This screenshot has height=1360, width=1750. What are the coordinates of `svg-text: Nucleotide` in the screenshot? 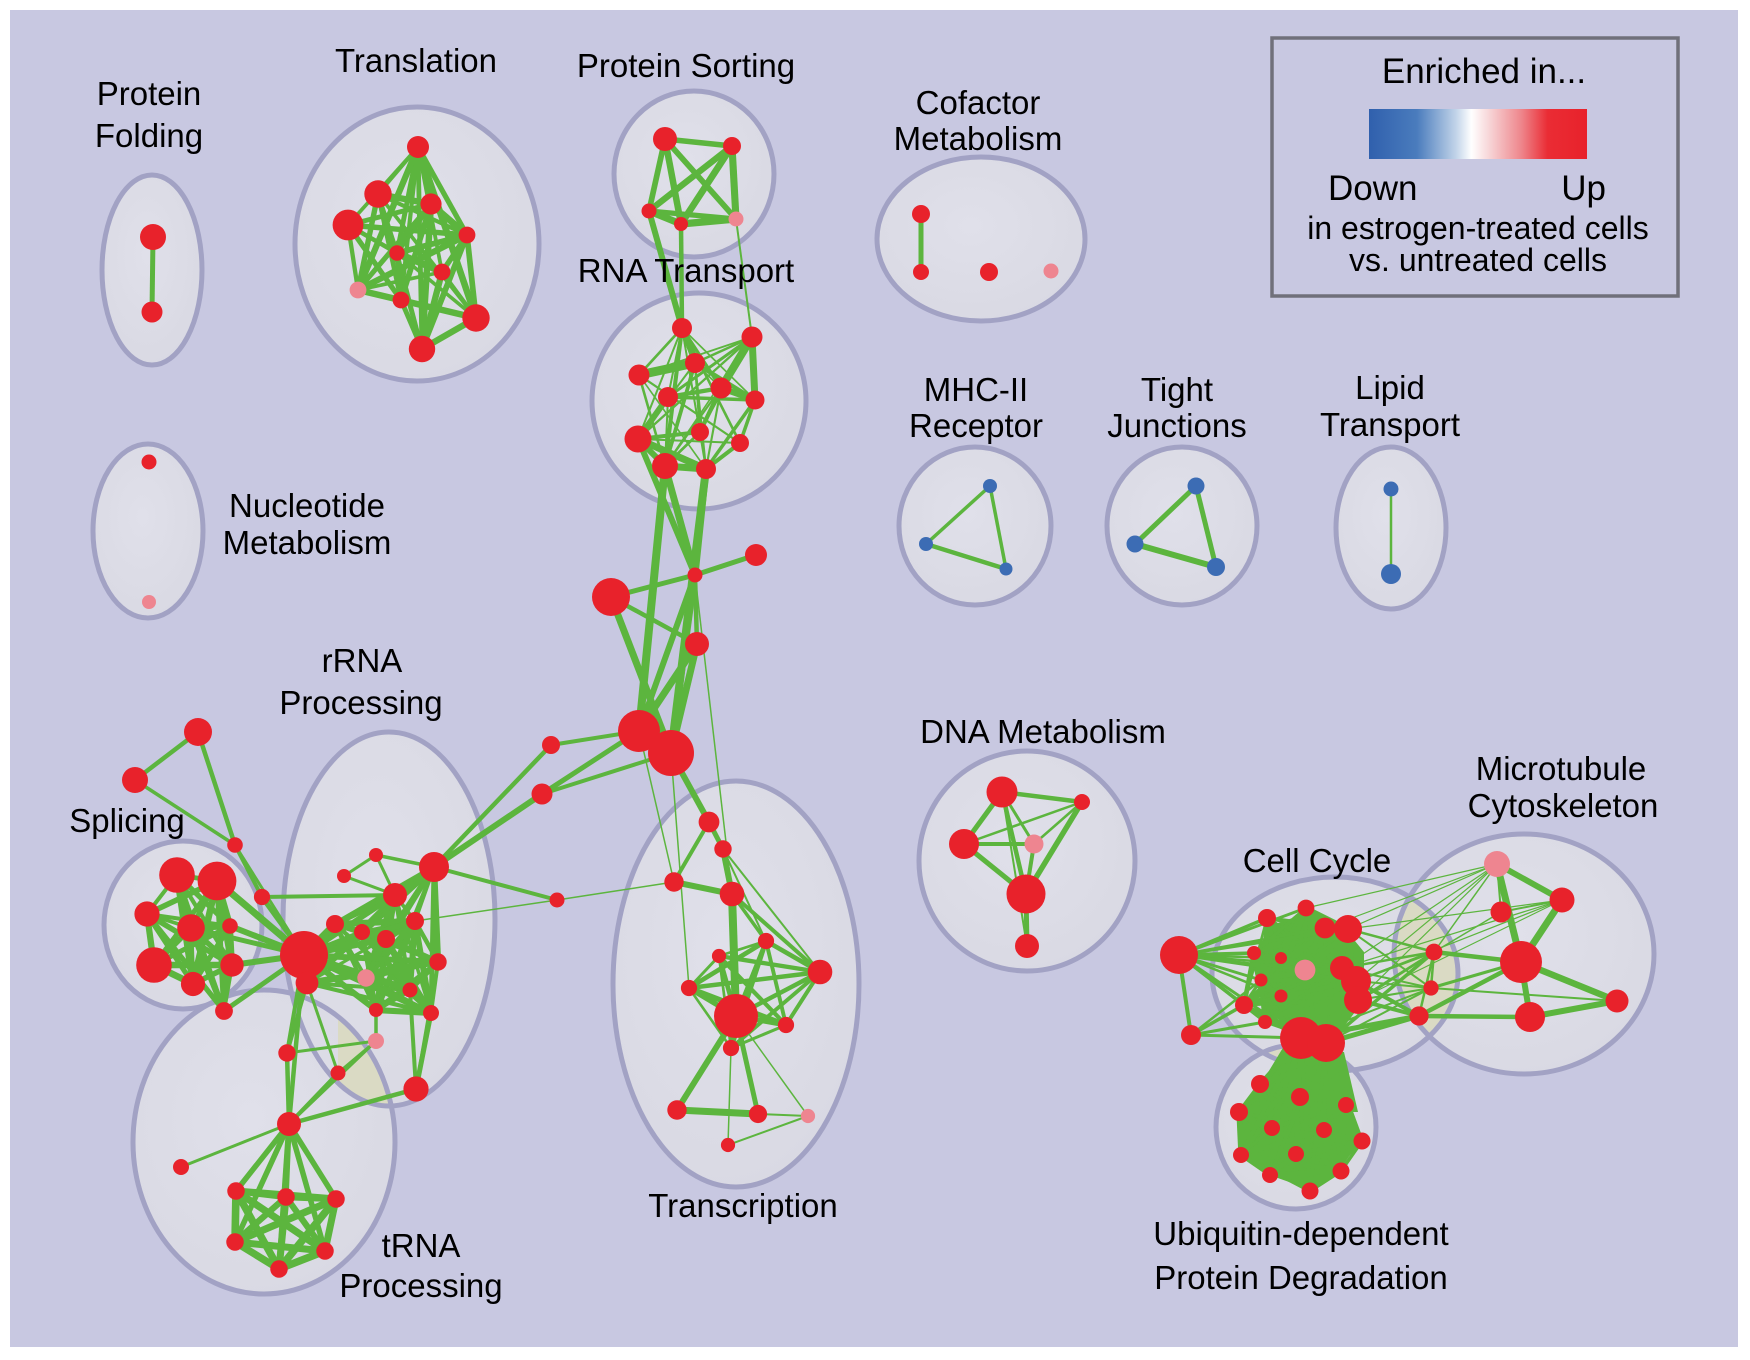 It's located at (307, 505).